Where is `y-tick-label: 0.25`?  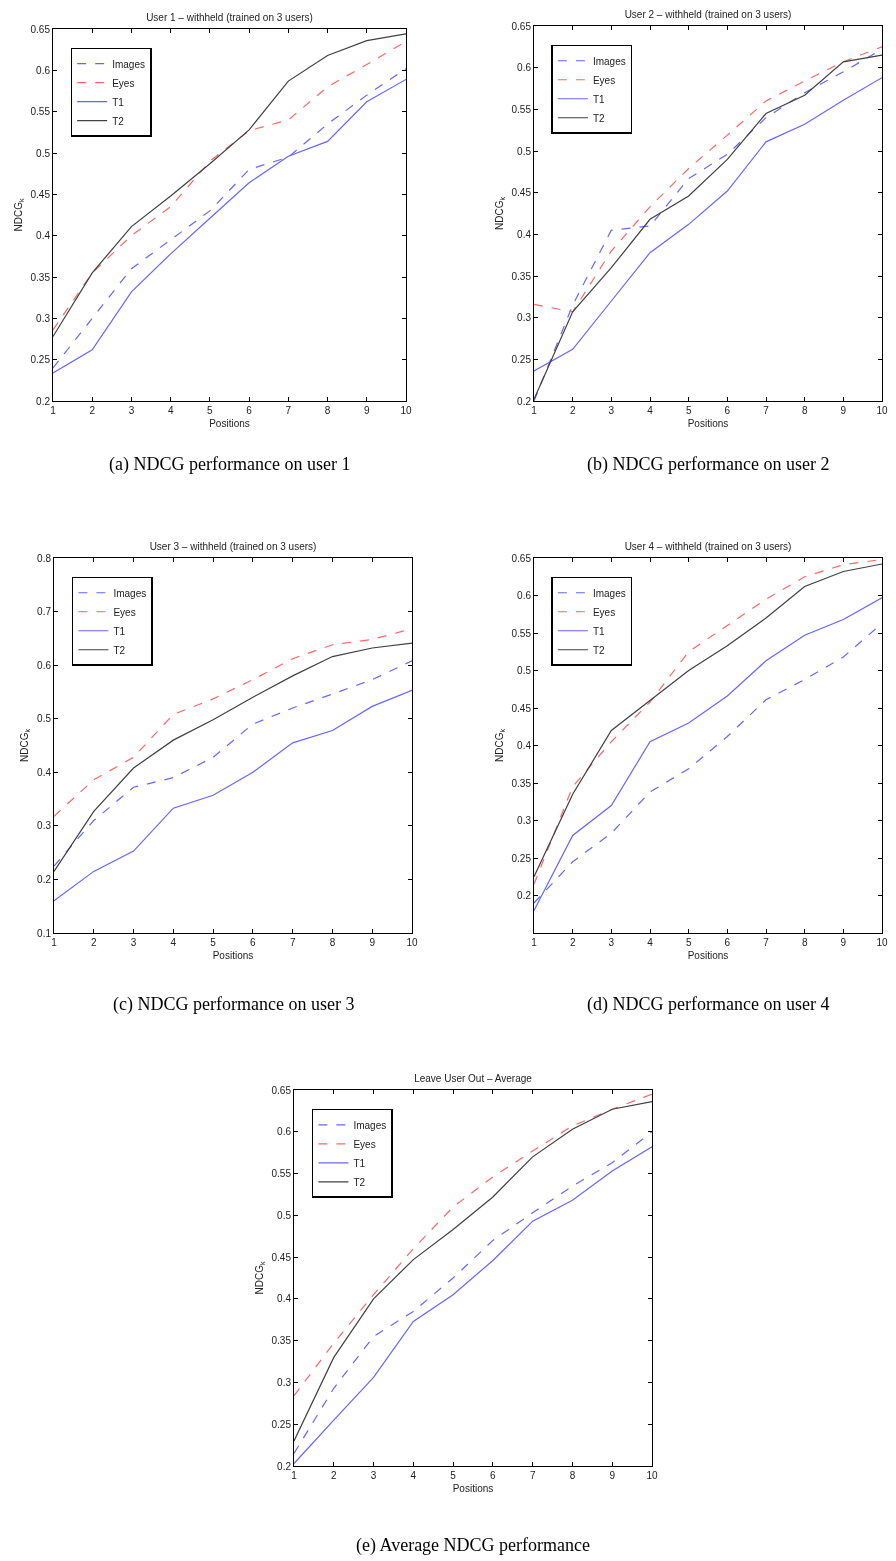
y-tick-label: 0.25 is located at coordinates (521, 359).